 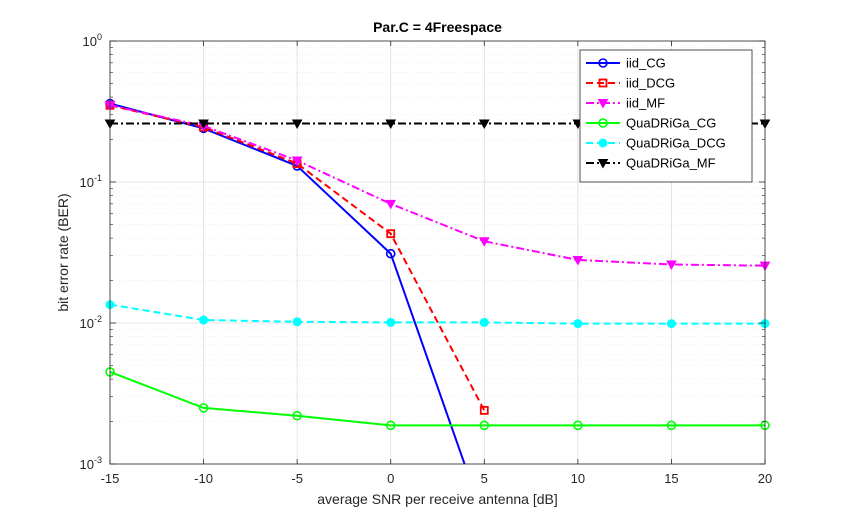 What do you see at coordinates (91, 181) in the screenshot?
I see `y-tick-label: 10⁻¹` at bounding box center [91, 181].